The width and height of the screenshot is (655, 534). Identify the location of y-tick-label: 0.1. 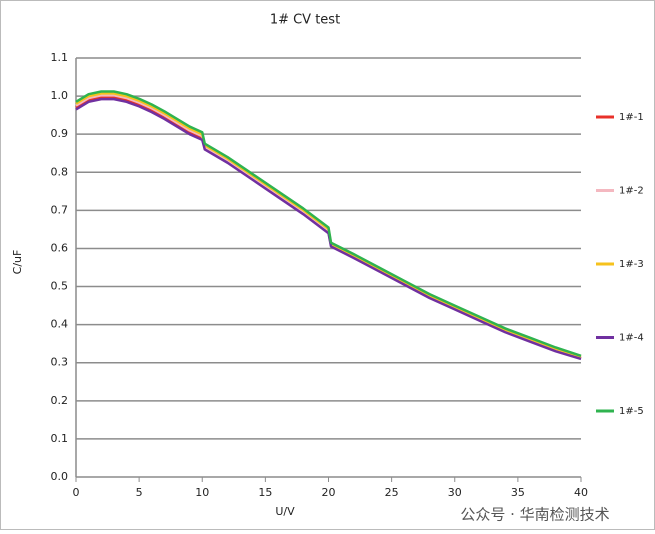
(60, 438).